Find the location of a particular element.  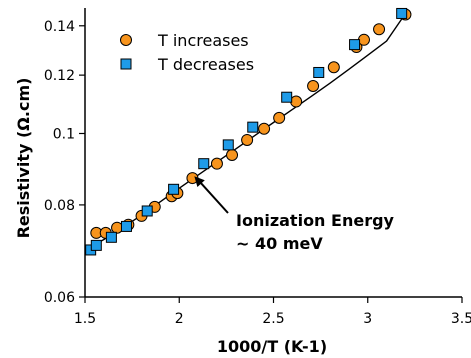

x-tick-label: 3 is located at coordinates (367, 319).